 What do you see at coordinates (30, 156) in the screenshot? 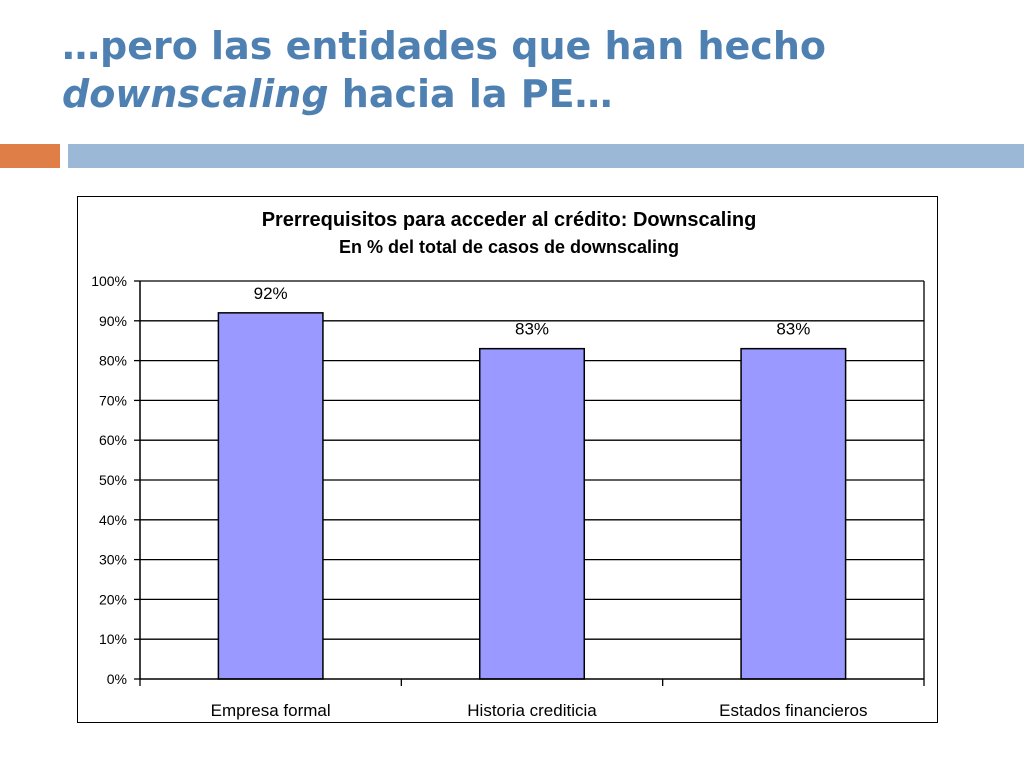
I see `accent-bar` at bounding box center [30, 156].